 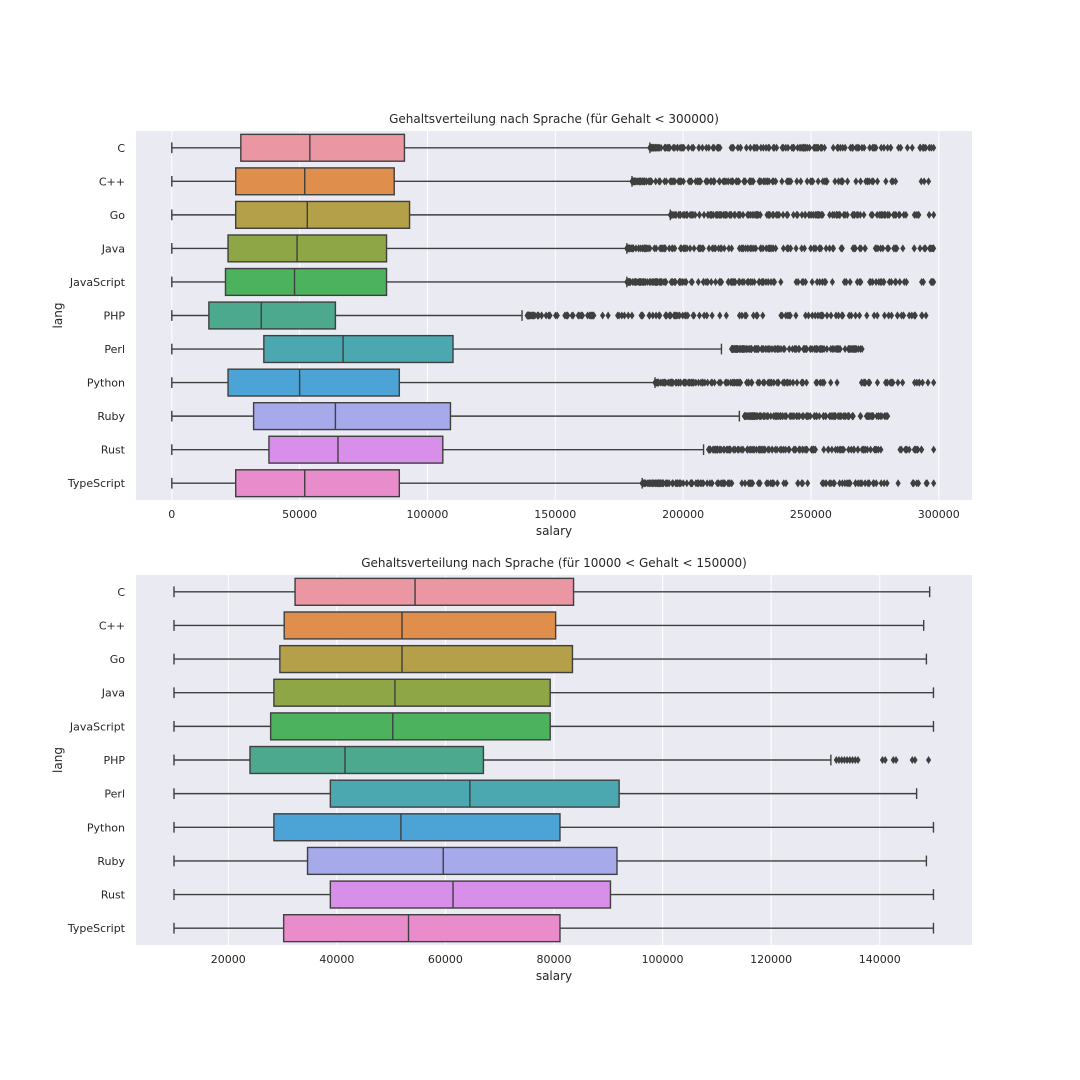 I want to click on y-axis-label: lang, so click(x=58, y=316).